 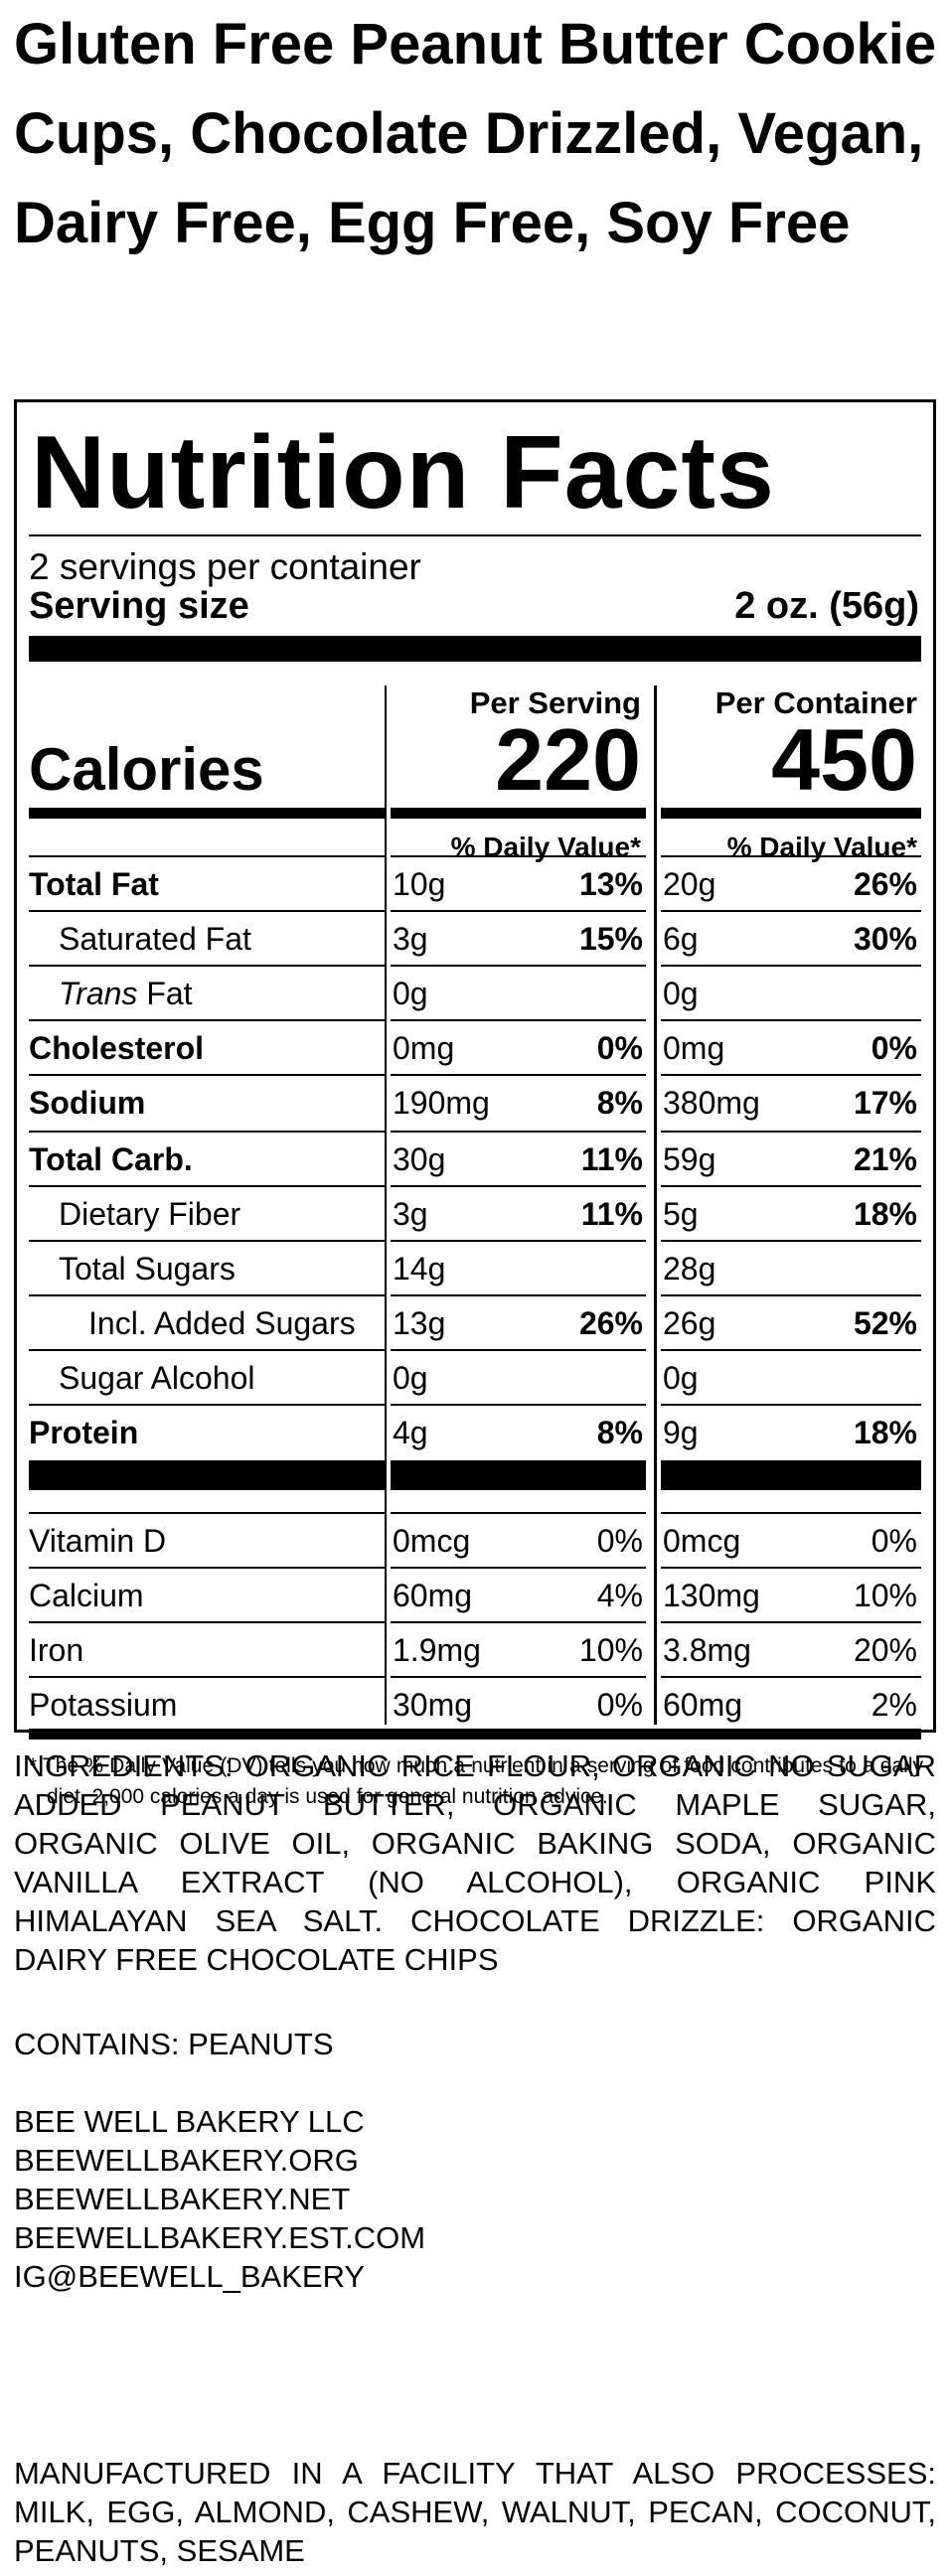 What do you see at coordinates (885, 1650) in the screenshot?
I see `per-container-daily-value: 20%` at bounding box center [885, 1650].